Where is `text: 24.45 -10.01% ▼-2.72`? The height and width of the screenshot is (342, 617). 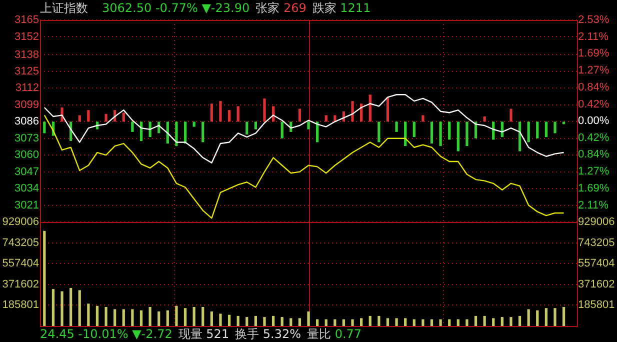
text: 24.45 -10.01% ▼-2.72 is located at coordinates (106, 334).